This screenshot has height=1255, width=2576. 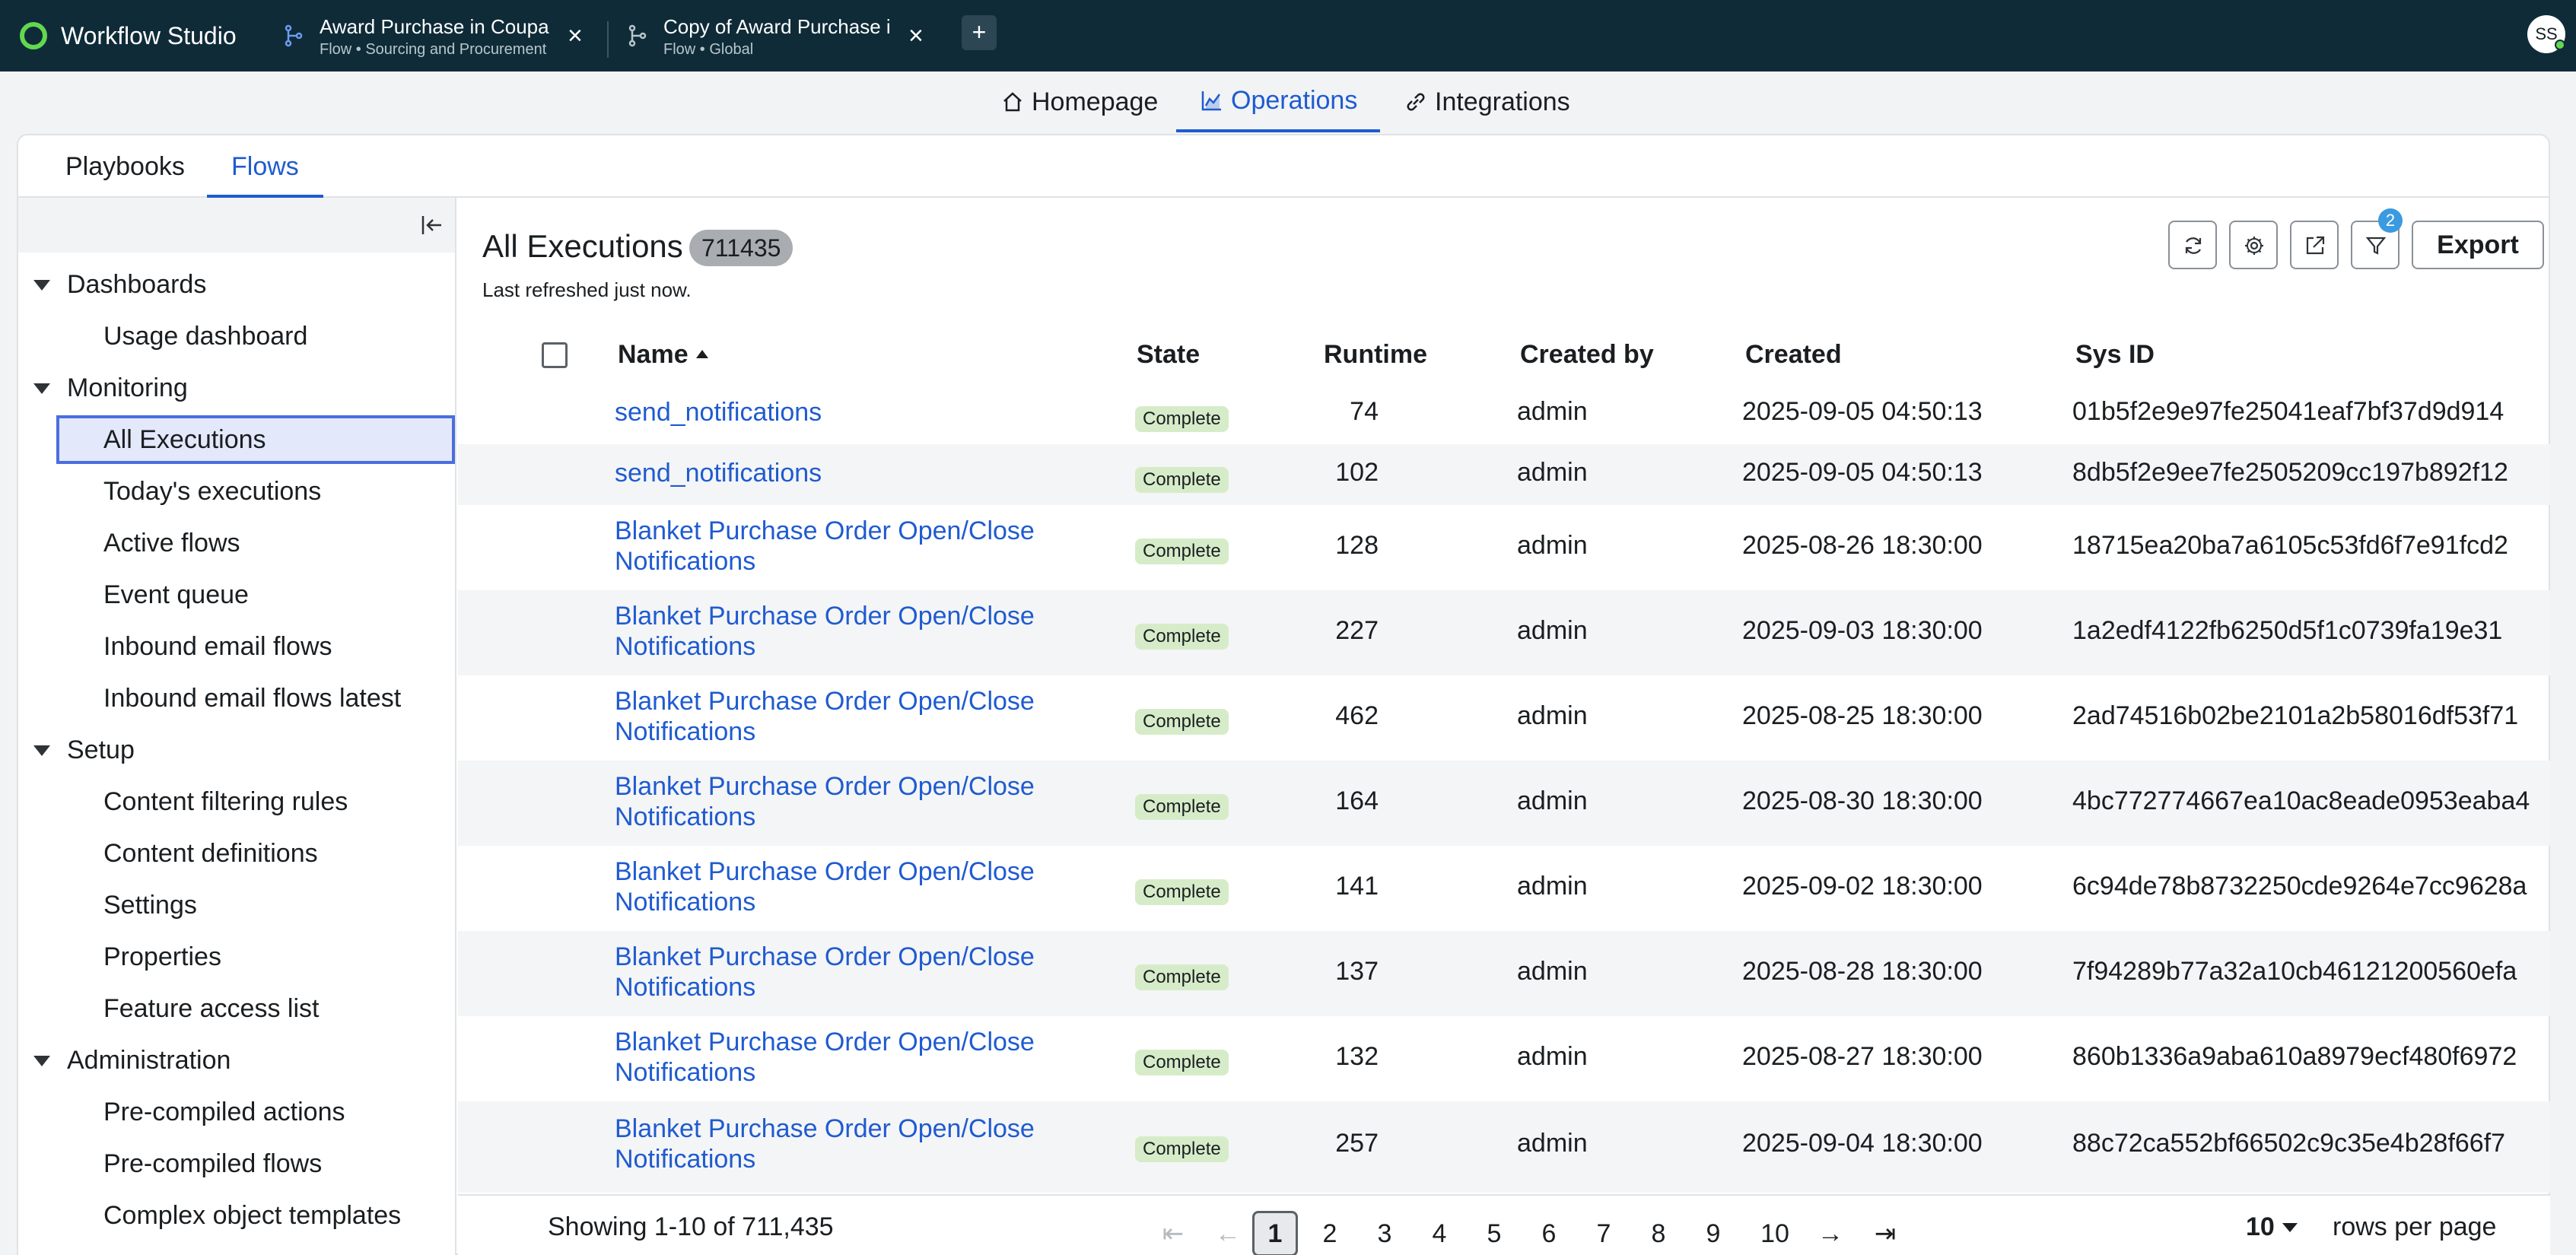 I want to click on brand: Workflow Studio, so click(x=128, y=35).